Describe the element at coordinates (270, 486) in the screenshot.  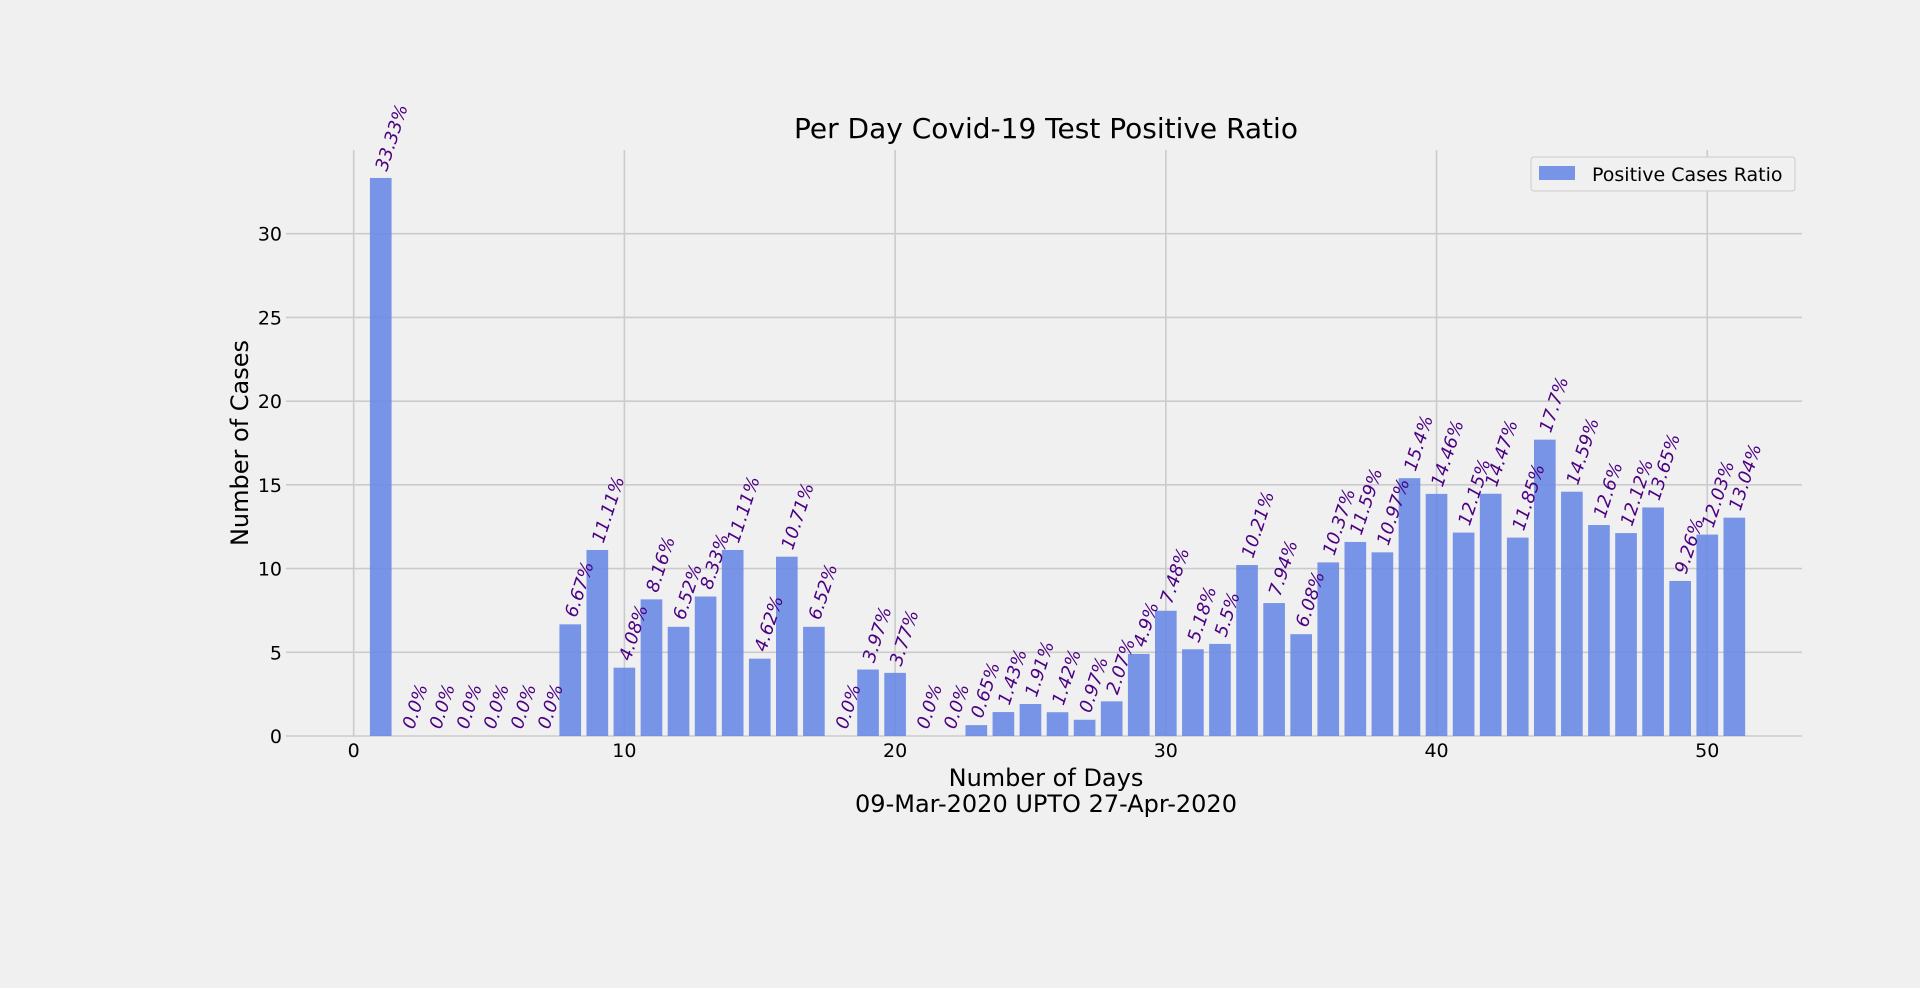
I see `y-tick-label: 15` at that location.